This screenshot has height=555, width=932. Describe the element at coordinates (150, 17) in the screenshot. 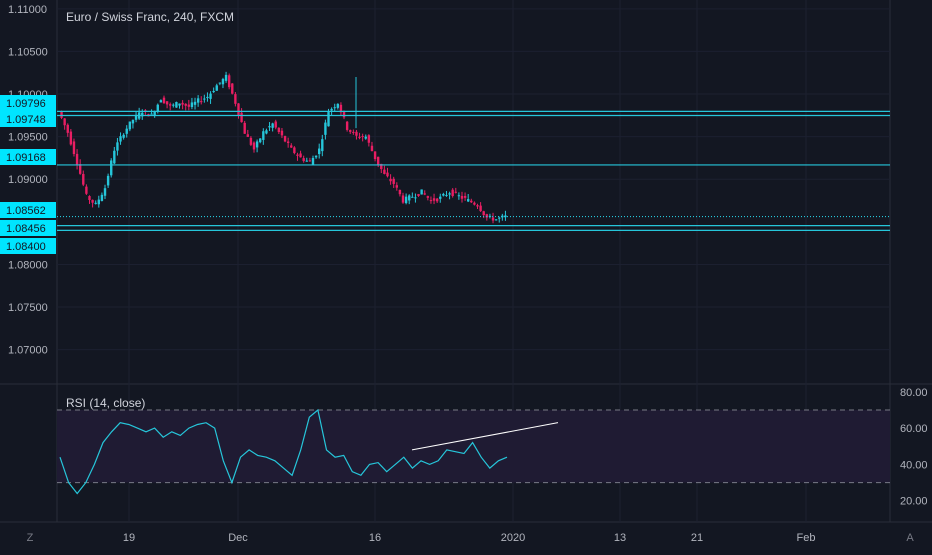

I see `chart-title: Euro / Swiss Franc, 240, FXCM` at that location.